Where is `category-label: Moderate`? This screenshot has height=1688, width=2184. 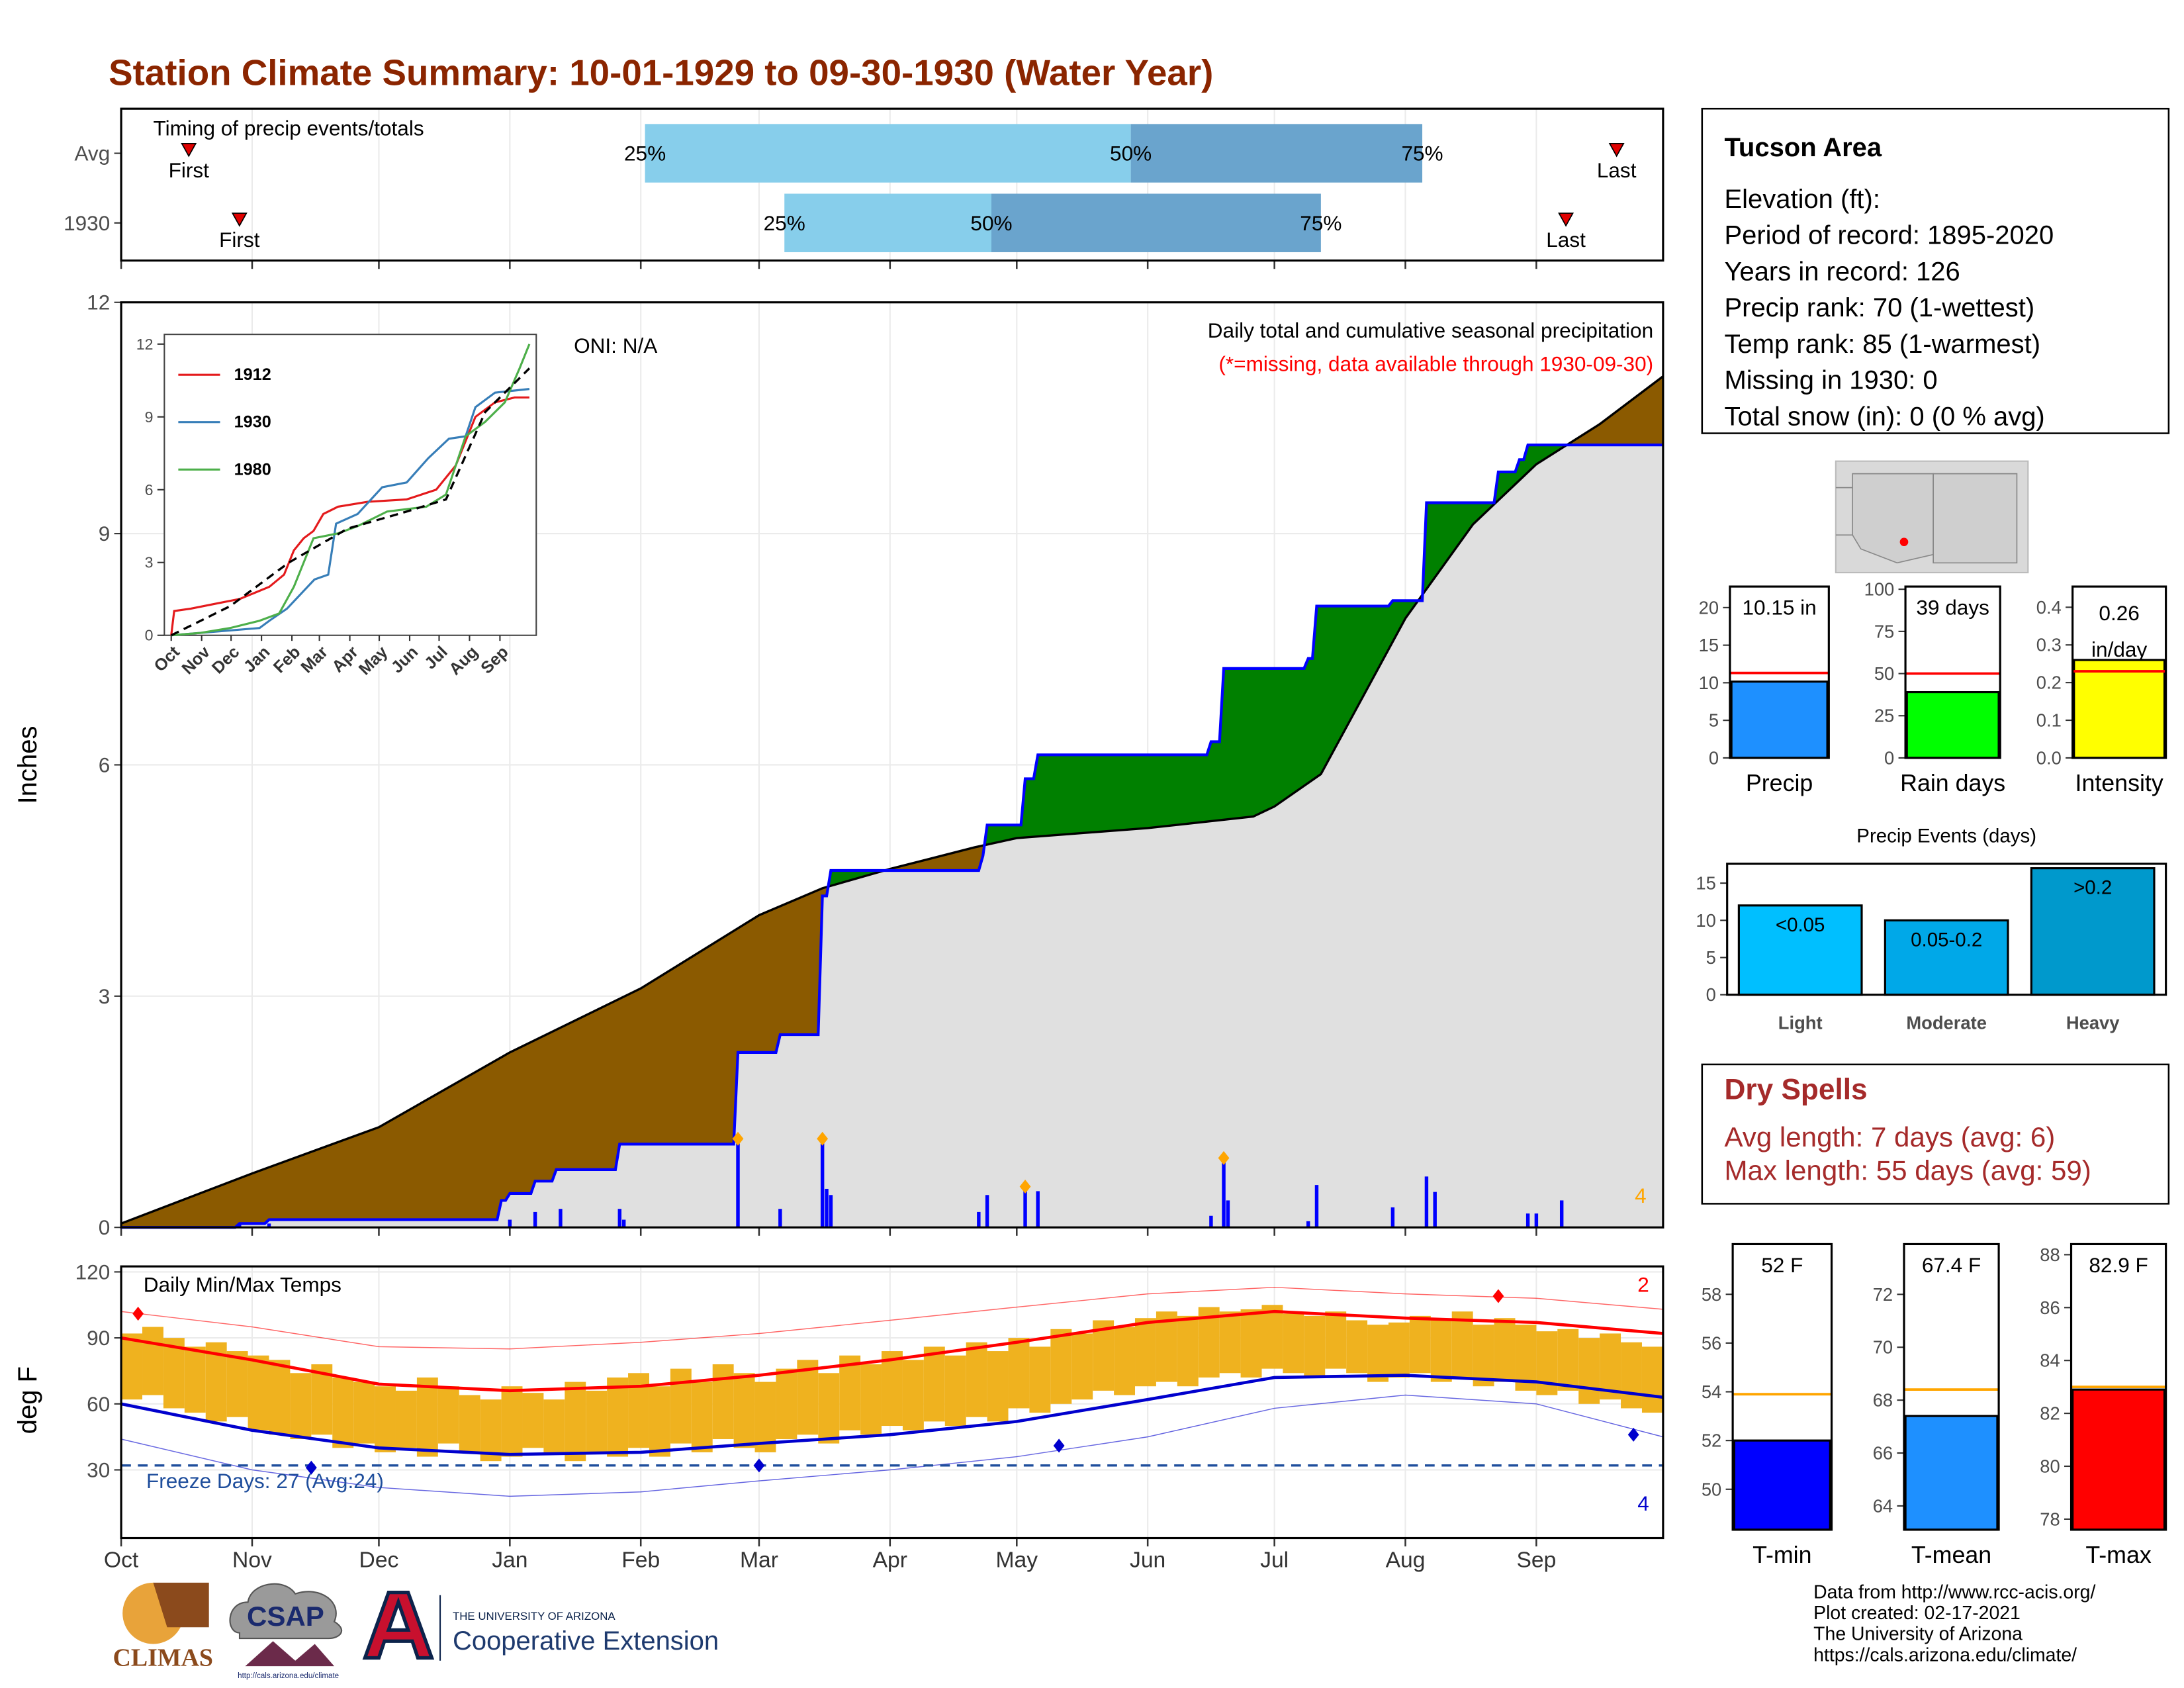
category-label: Moderate is located at coordinates (1946, 1022).